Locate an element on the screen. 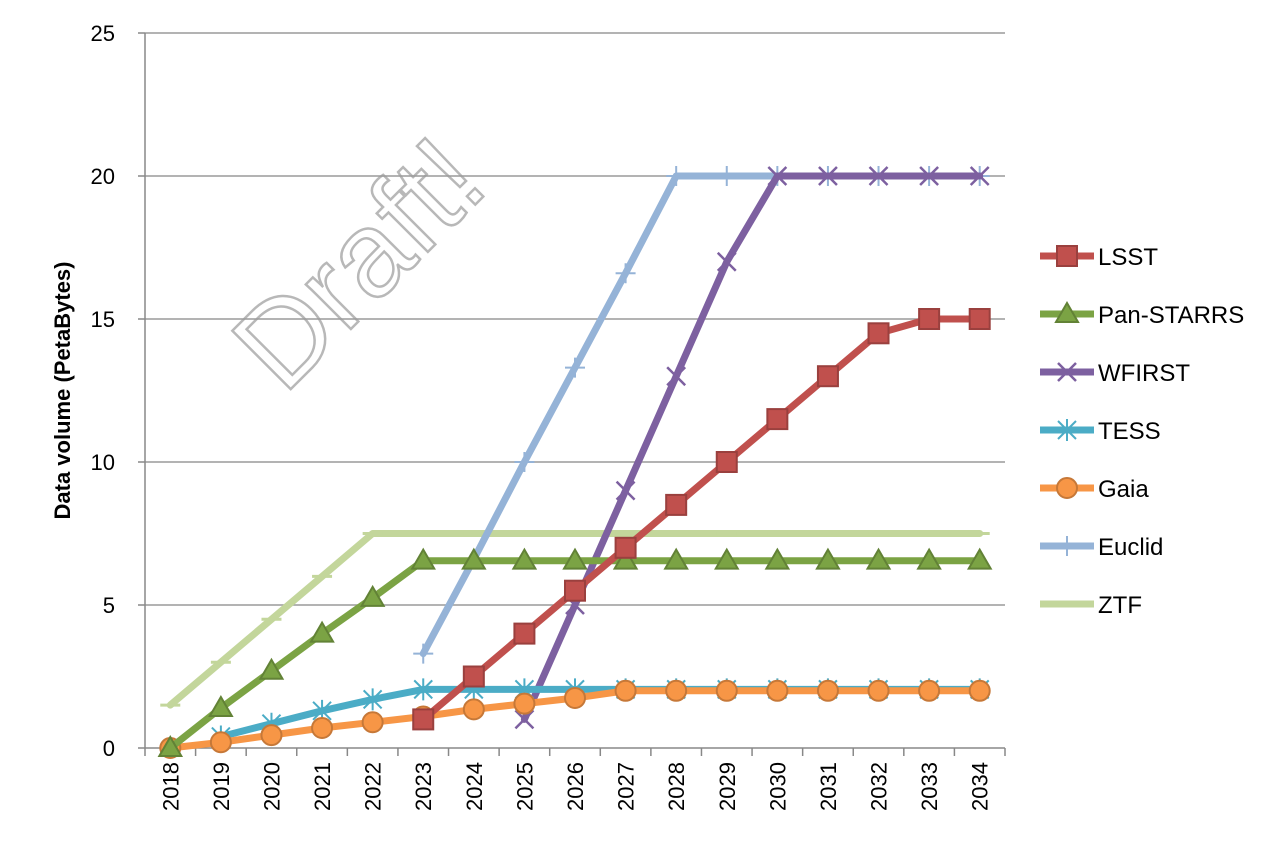  draft-watermark: Draft! is located at coordinates (358, 263).